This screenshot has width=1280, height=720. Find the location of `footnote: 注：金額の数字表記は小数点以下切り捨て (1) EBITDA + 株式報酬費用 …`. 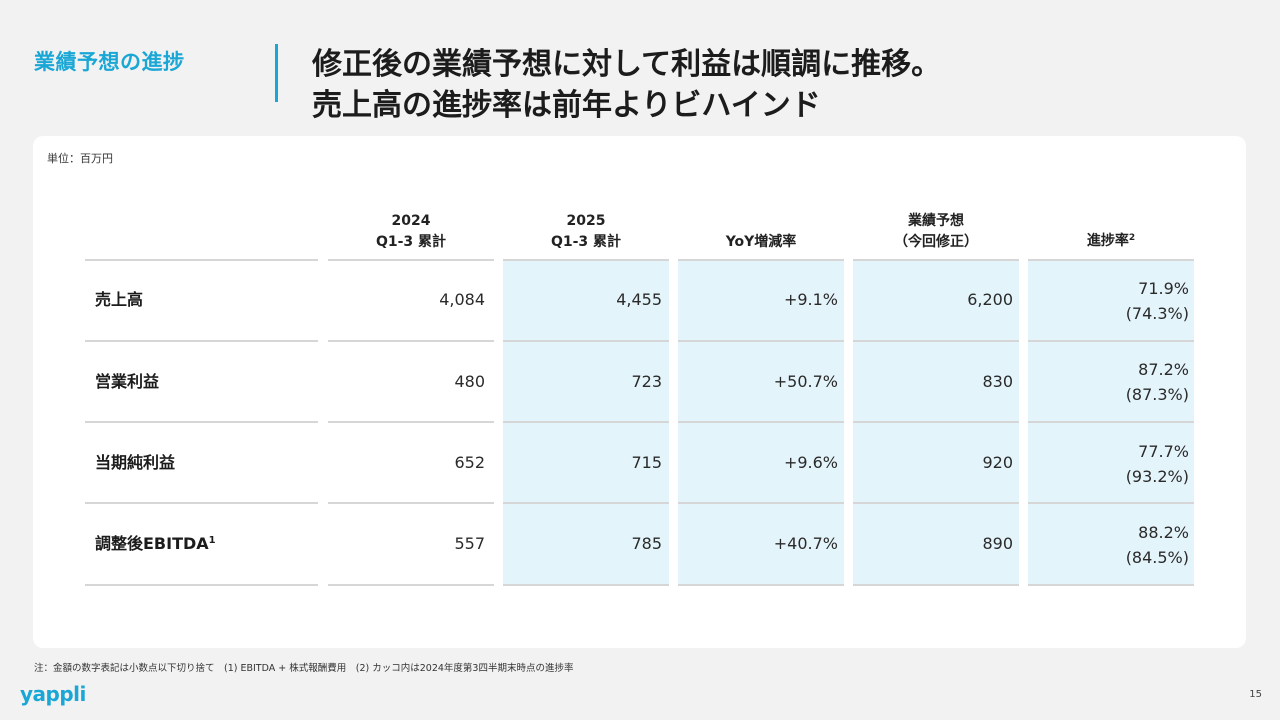

footnote: 注：金額の数字表記は小数点以下切り捨て (1) EBITDA + 株式報酬費用 … is located at coordinates (304, 668).